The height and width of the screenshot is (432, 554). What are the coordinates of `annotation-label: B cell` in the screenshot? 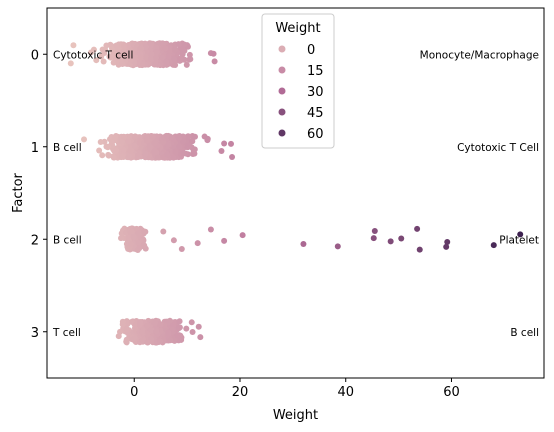 It's located at (524, 333).